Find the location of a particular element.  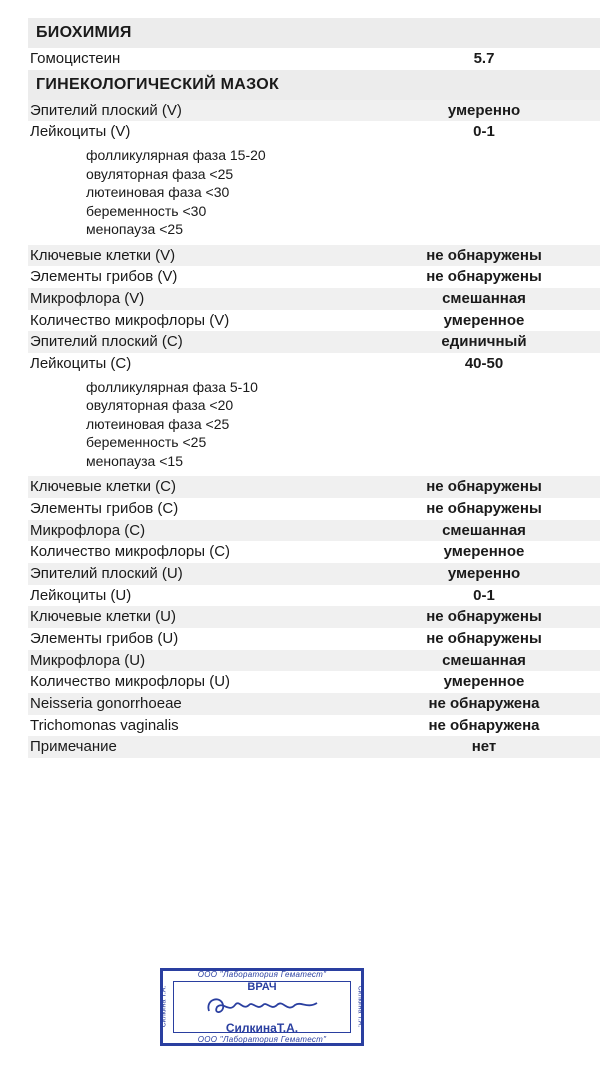

stamp-inner-border is located at coordinates (262, 1007).